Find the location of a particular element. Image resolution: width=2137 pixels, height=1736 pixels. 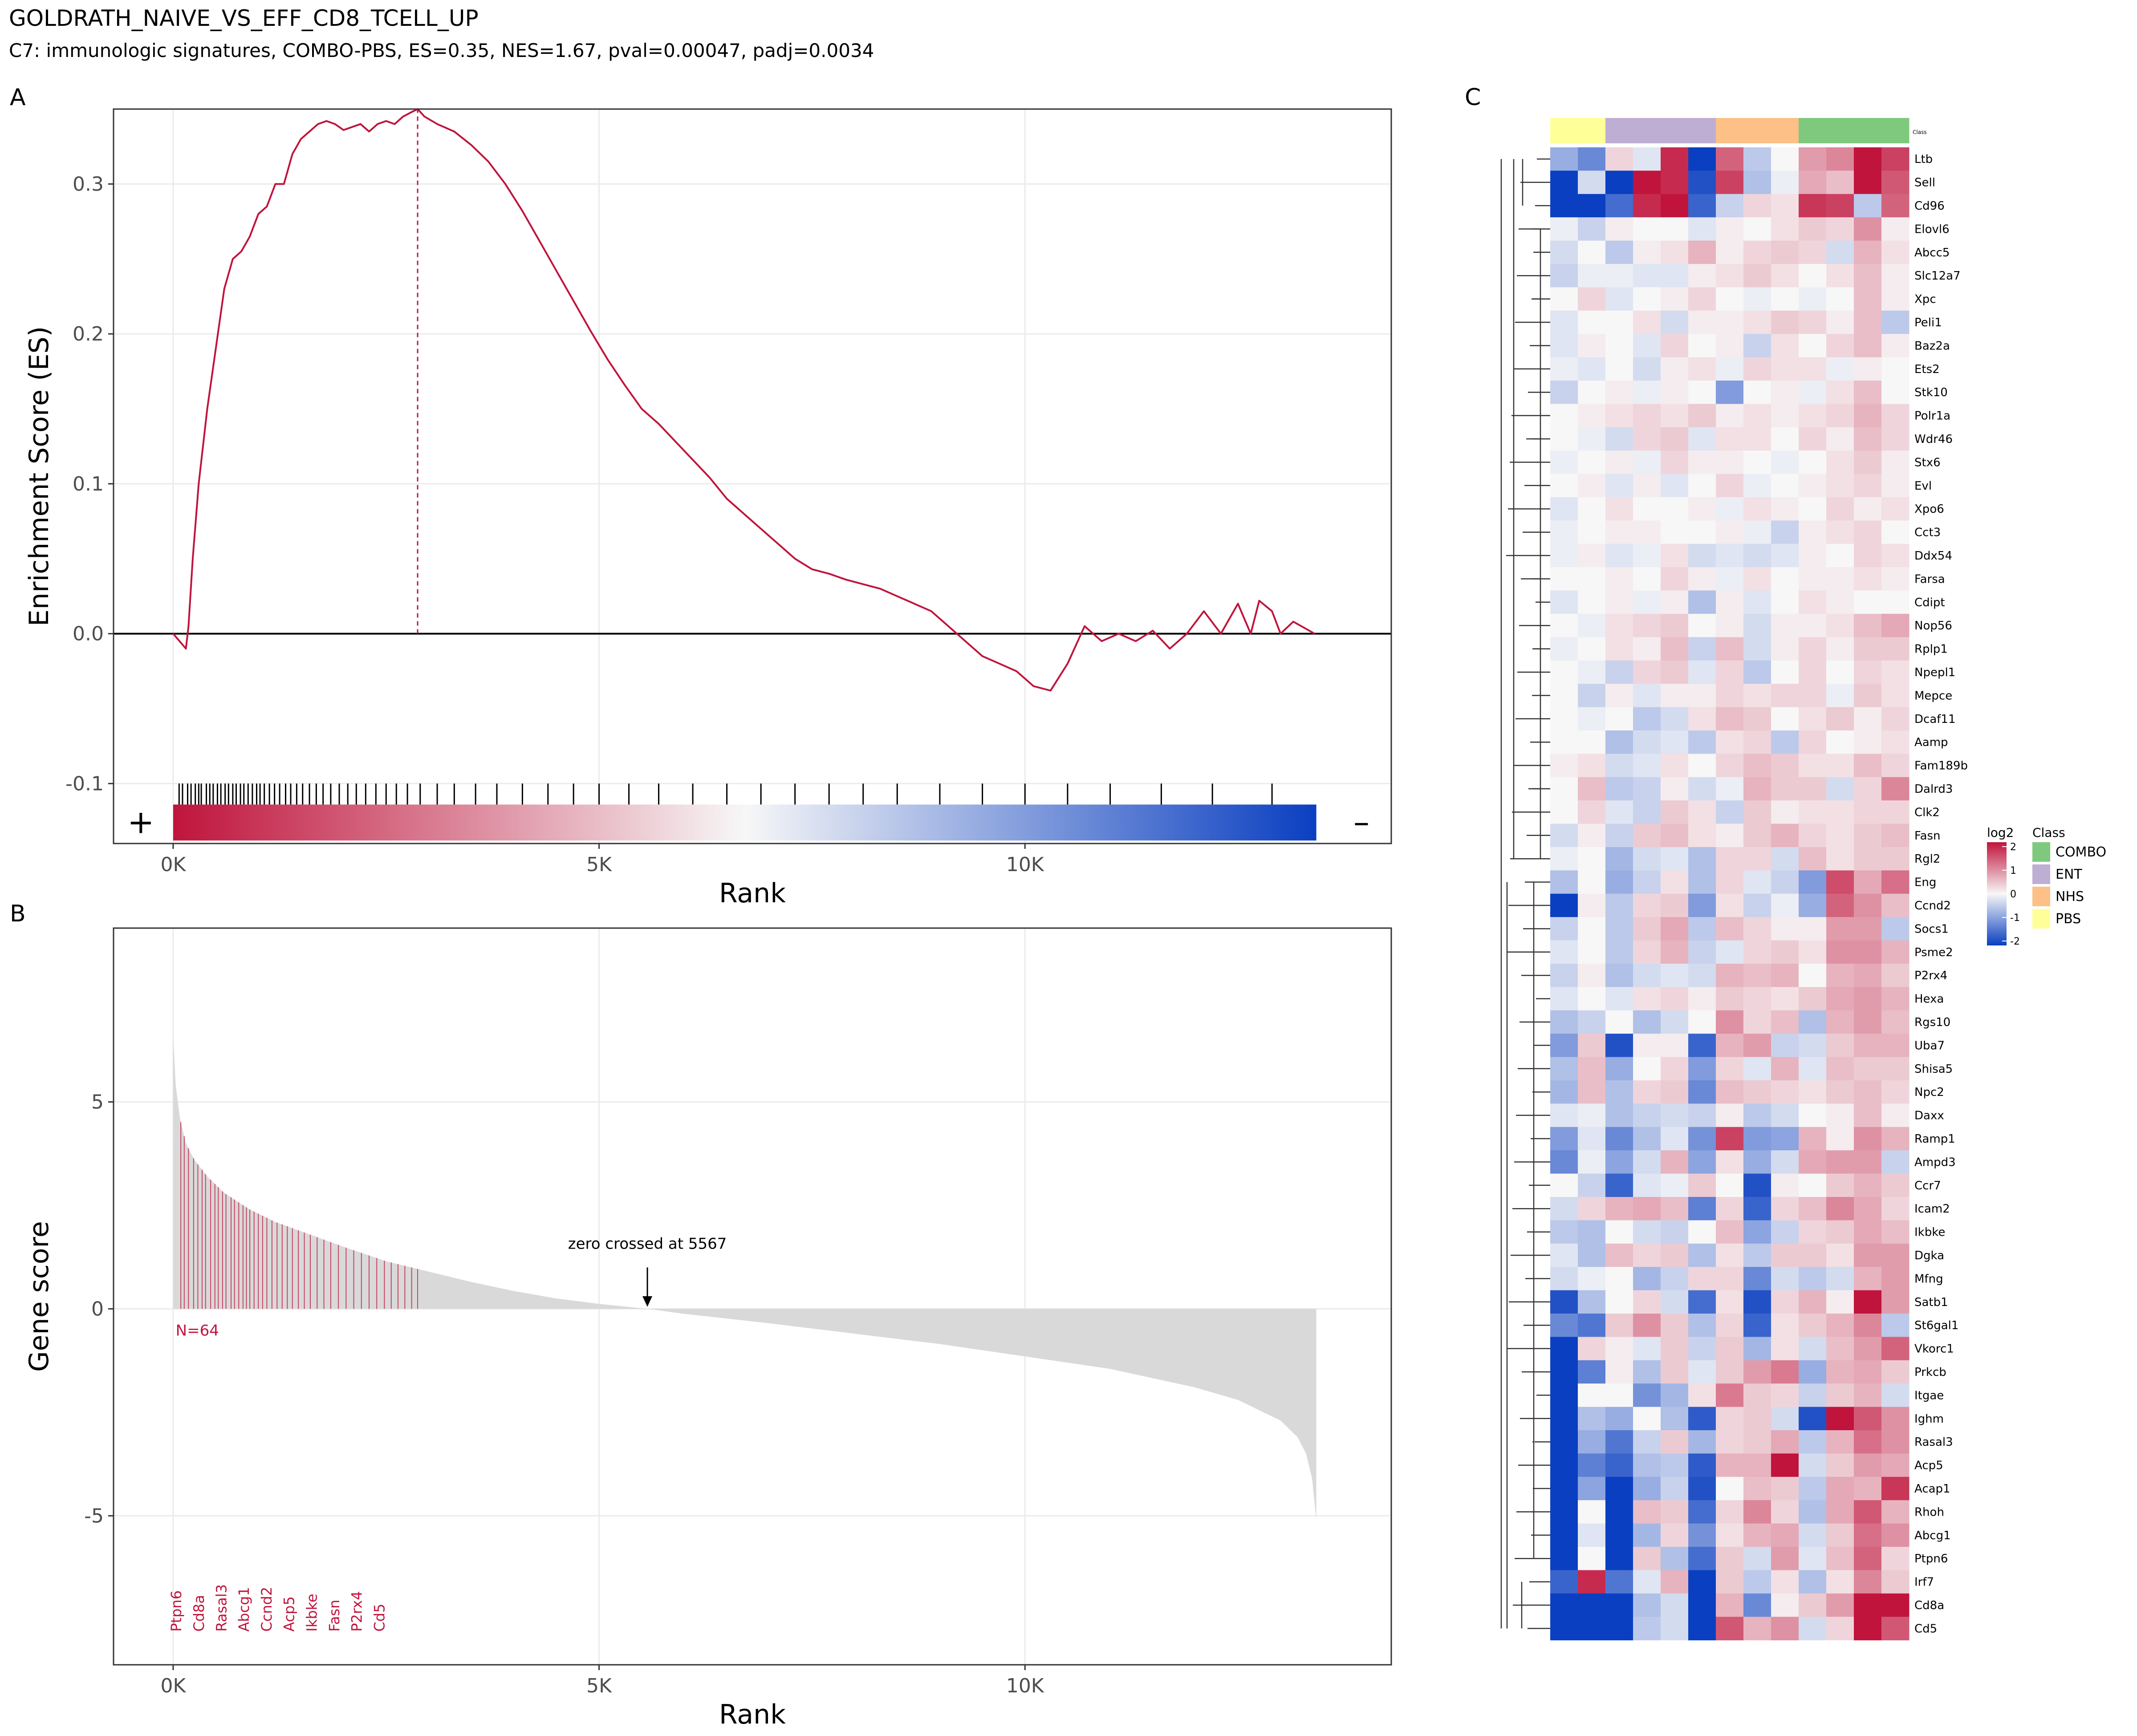

panel-label-c: C is located at coordinates (1473, 97).